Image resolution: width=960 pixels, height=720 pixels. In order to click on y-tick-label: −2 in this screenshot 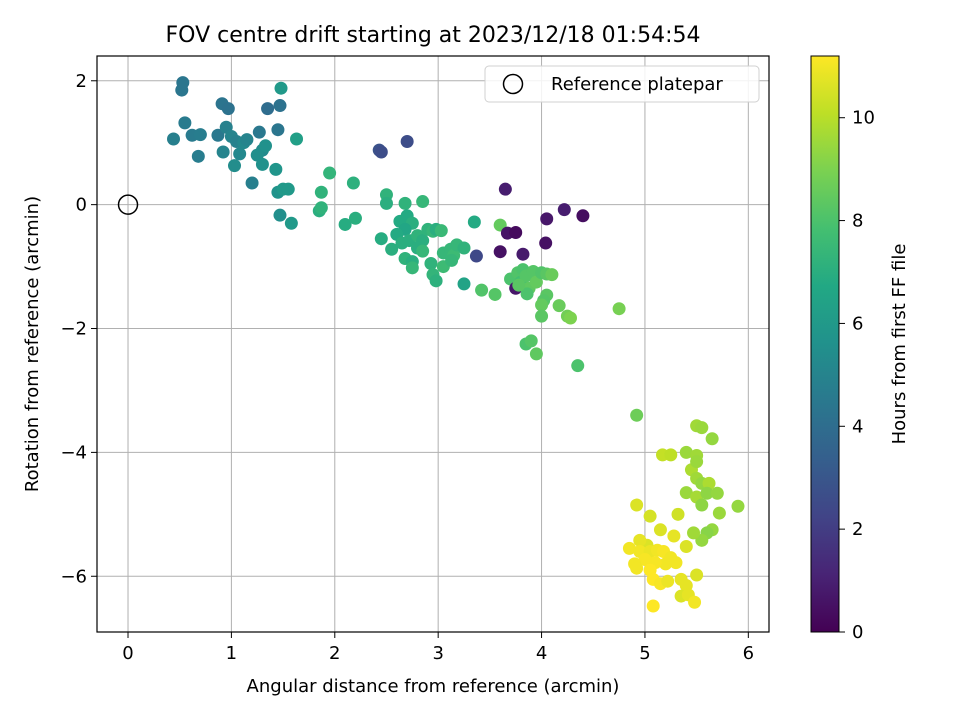, I will do `click(73, 329)`.